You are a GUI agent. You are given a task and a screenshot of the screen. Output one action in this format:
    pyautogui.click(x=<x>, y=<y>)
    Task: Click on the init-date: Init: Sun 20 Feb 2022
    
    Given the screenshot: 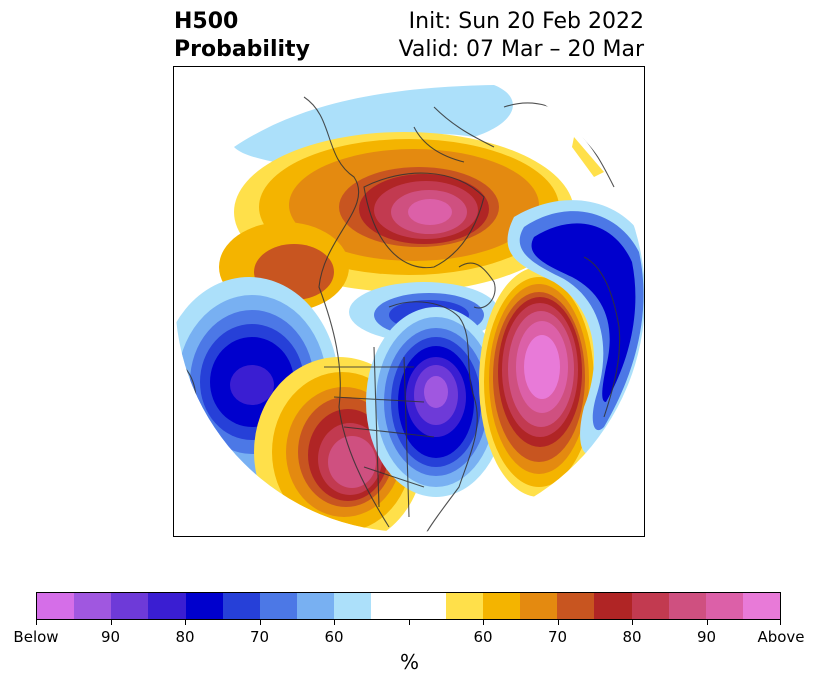 What is the action you would take?
    pyautogui.click(x=526, y=21)
    